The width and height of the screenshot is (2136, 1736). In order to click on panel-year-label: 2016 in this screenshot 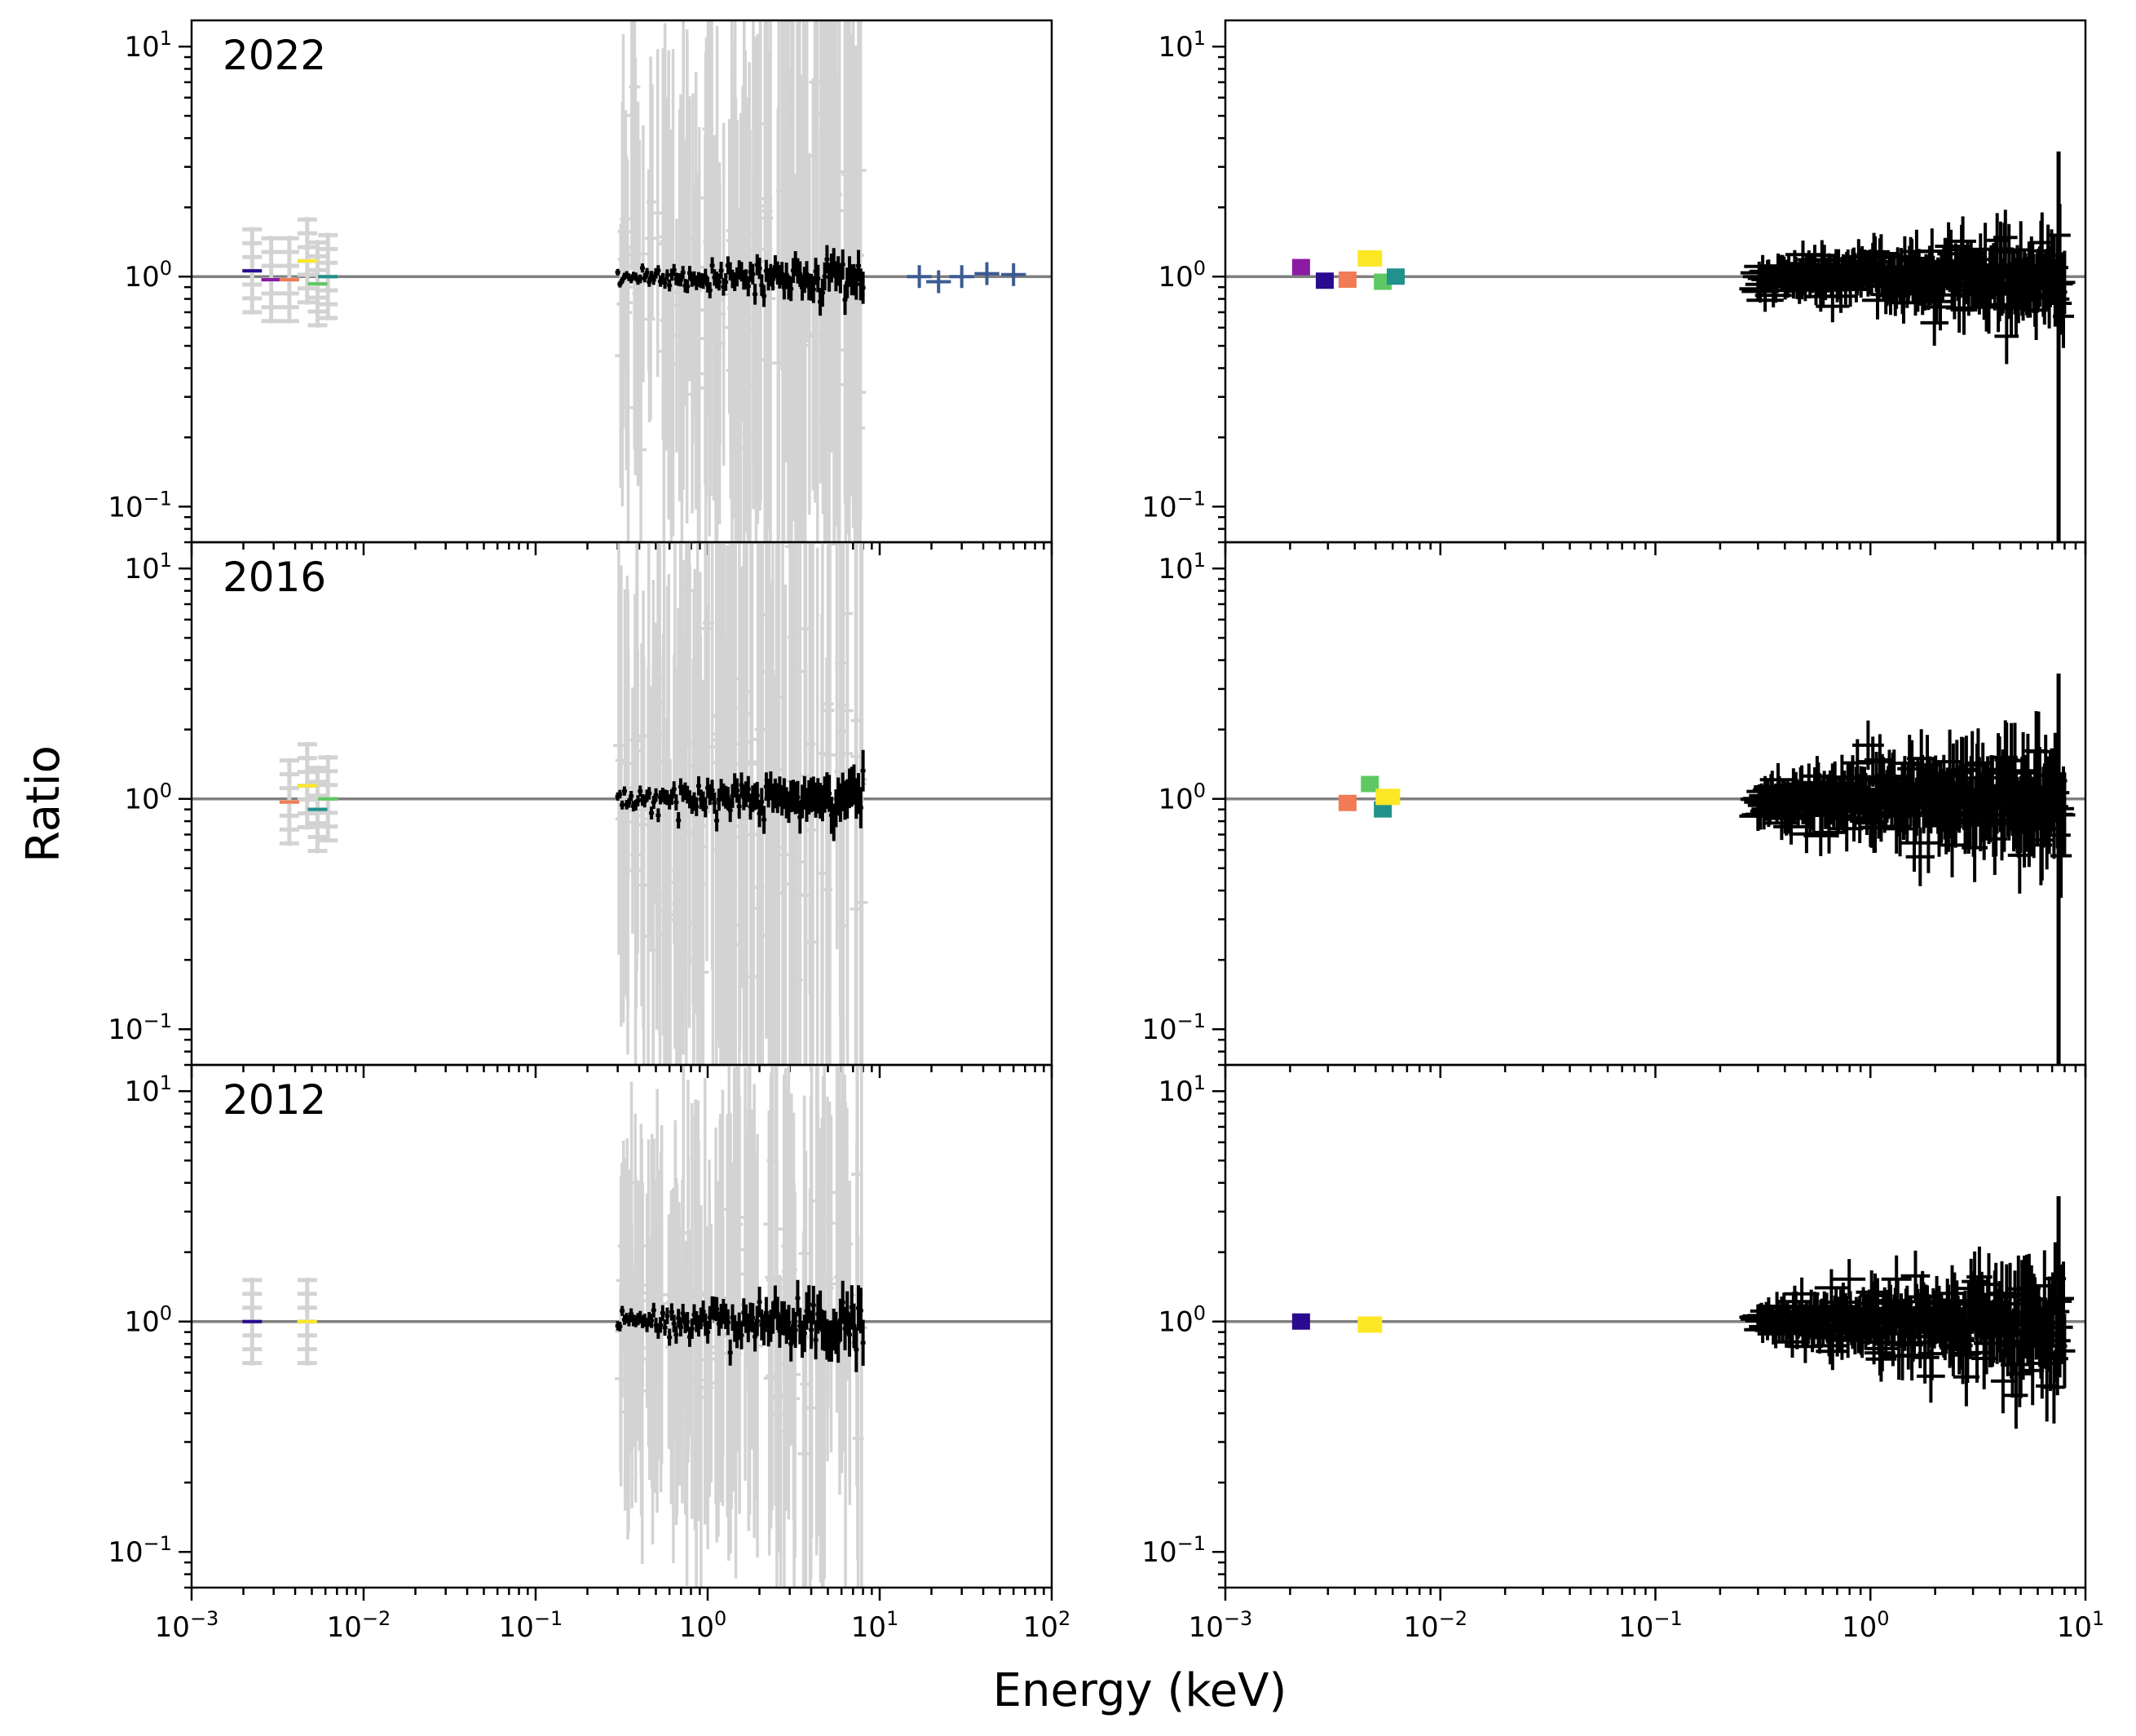, I will do `click(274, 577)`.